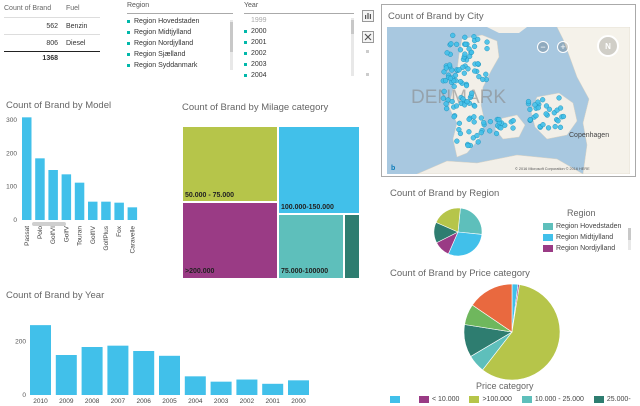 The height and width of the screenshot is (406, 640). I want to click on year-slicer-item: 2003, so click(297, 64).